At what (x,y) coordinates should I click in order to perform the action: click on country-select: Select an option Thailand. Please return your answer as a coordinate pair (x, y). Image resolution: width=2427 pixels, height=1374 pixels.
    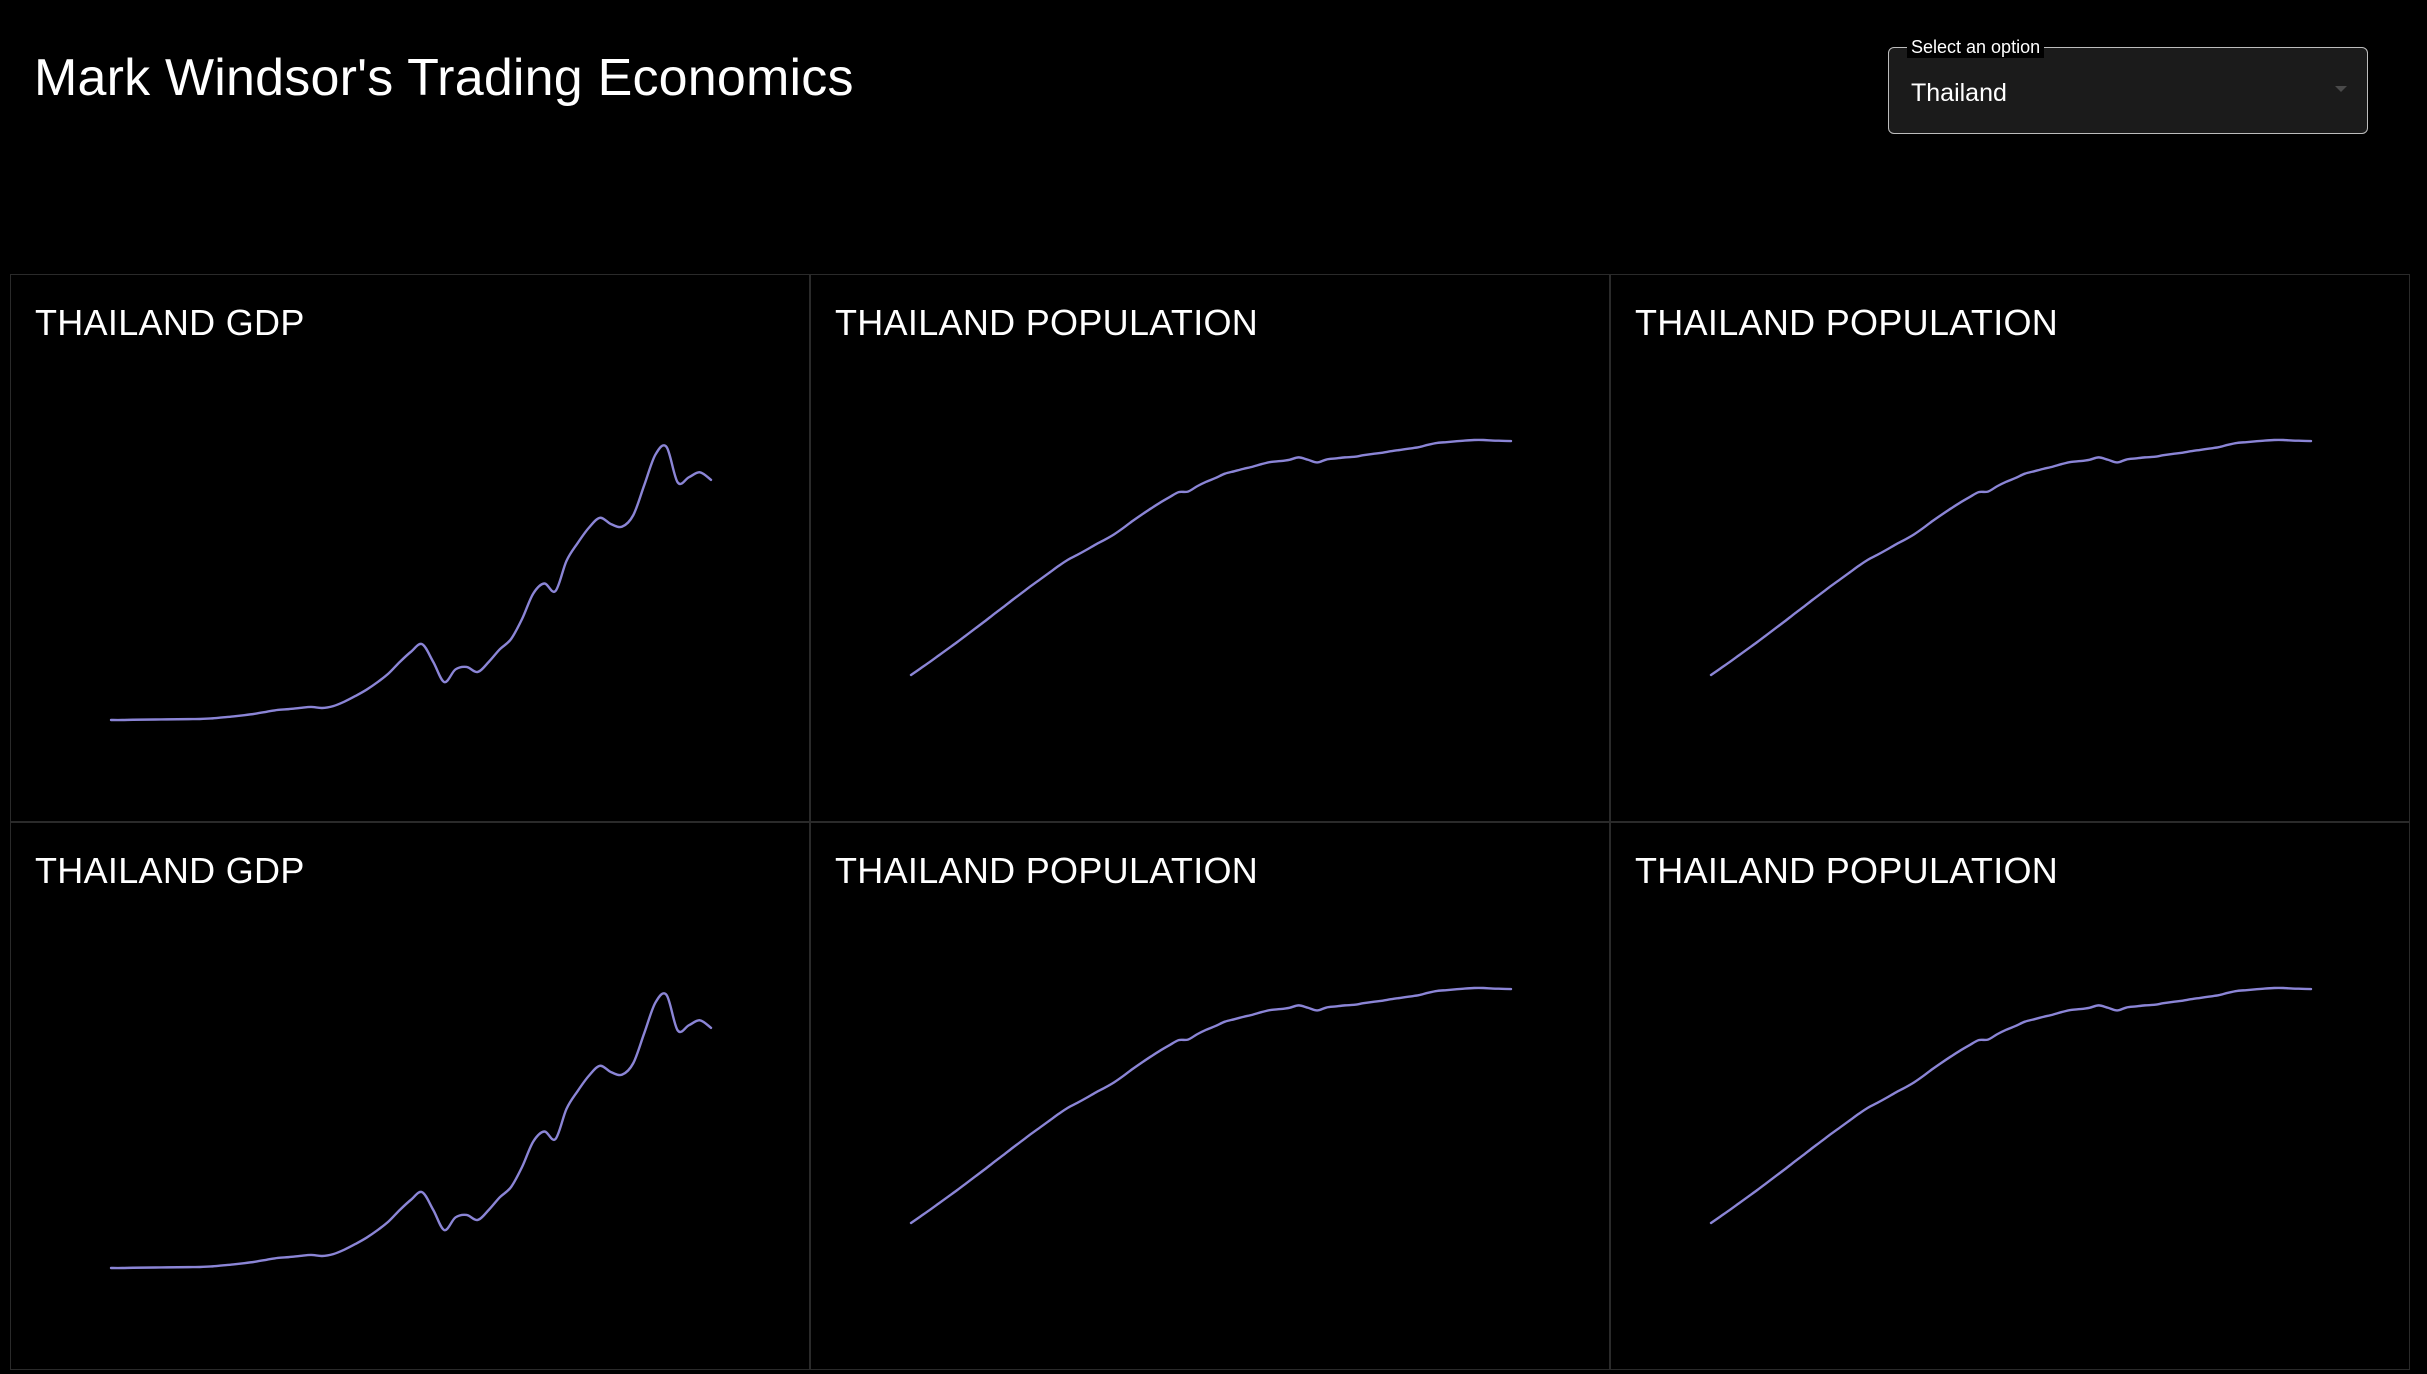
    Looking at the image, I should click on (2128, 85).